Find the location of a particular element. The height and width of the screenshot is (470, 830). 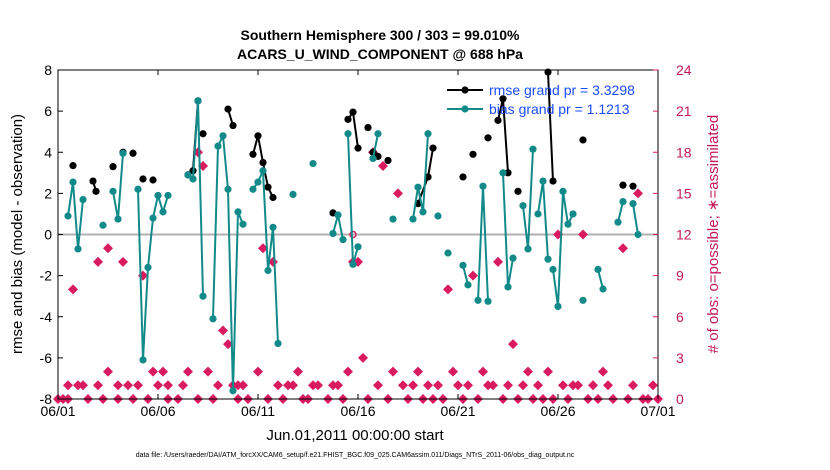

y2-tick-label: 24 is located at coordinates (684, 70).